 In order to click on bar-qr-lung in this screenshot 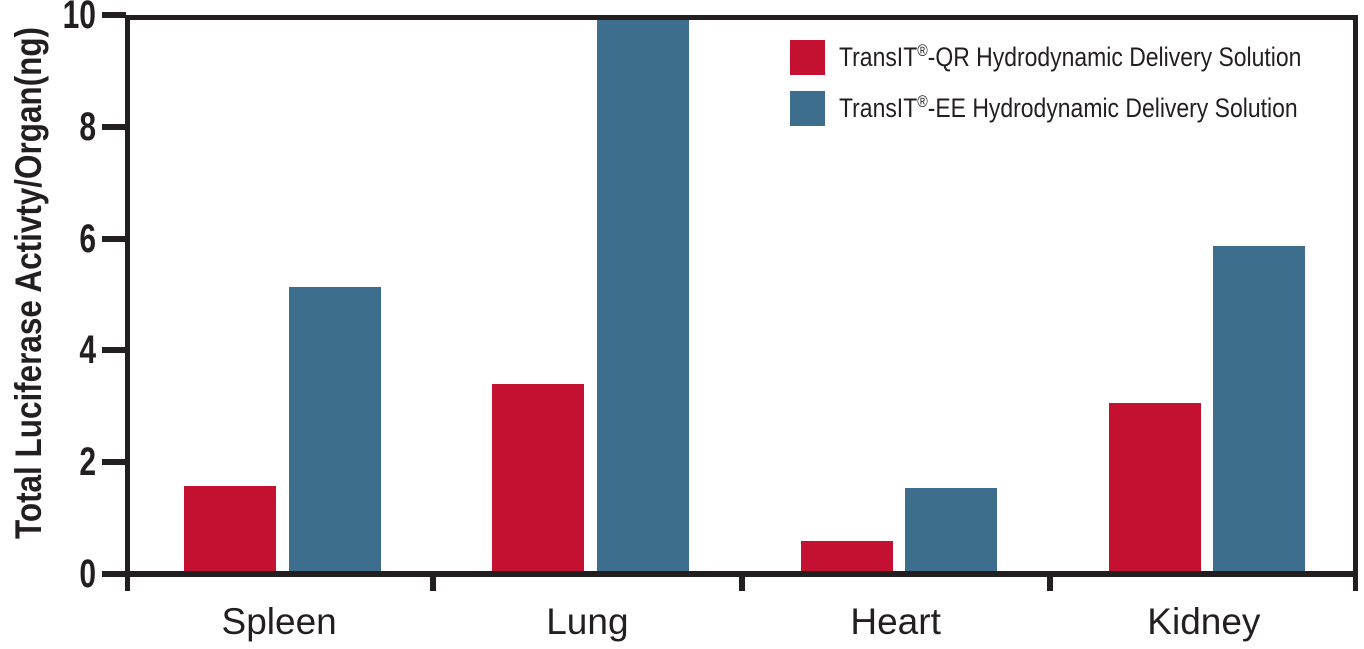, I will do `click(538, 477)`.